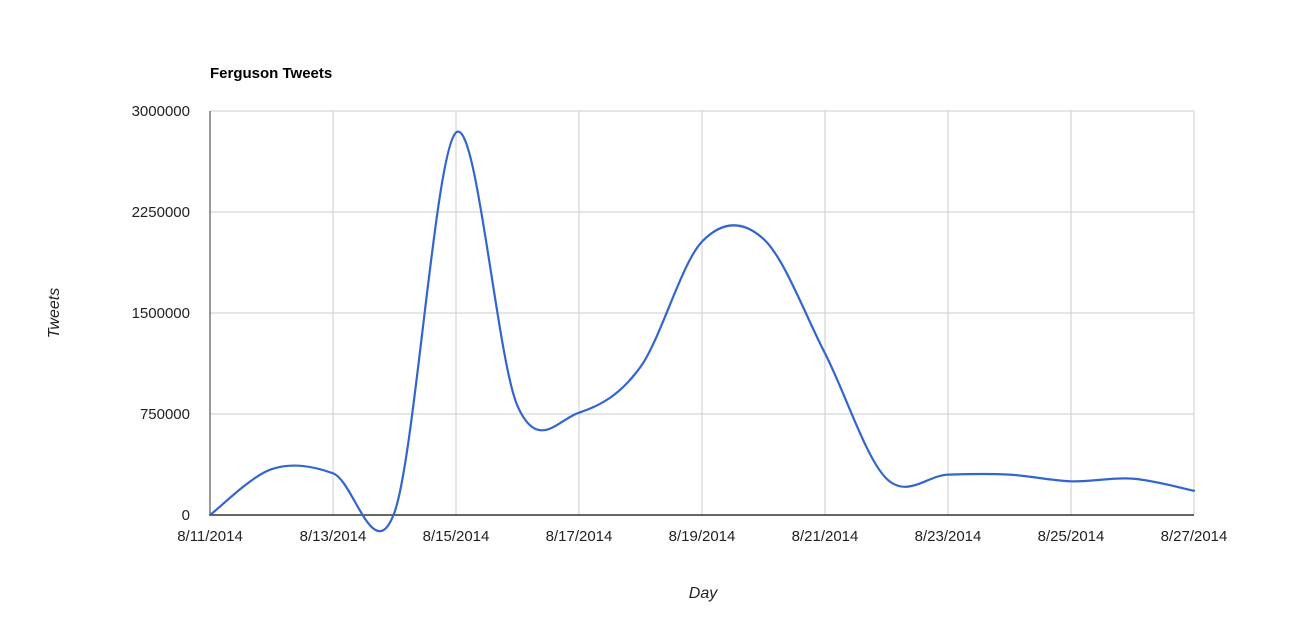  Describe the element at coordinates (456, 536) in the screenshot. I see `x-tick-label: 8/15/2014` at that location.